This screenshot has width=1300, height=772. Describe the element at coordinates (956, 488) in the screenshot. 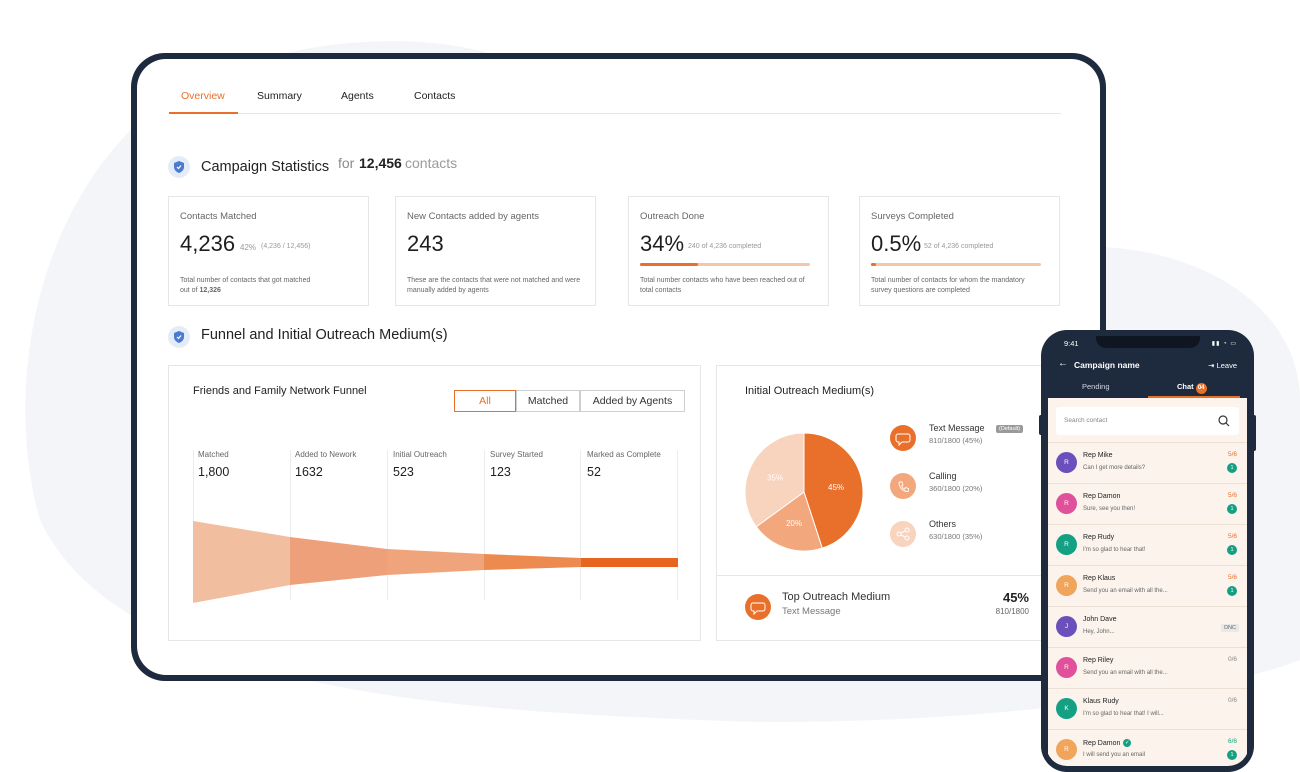

I see `legend-calling-detail: 360/1800 (20%)` at that location.